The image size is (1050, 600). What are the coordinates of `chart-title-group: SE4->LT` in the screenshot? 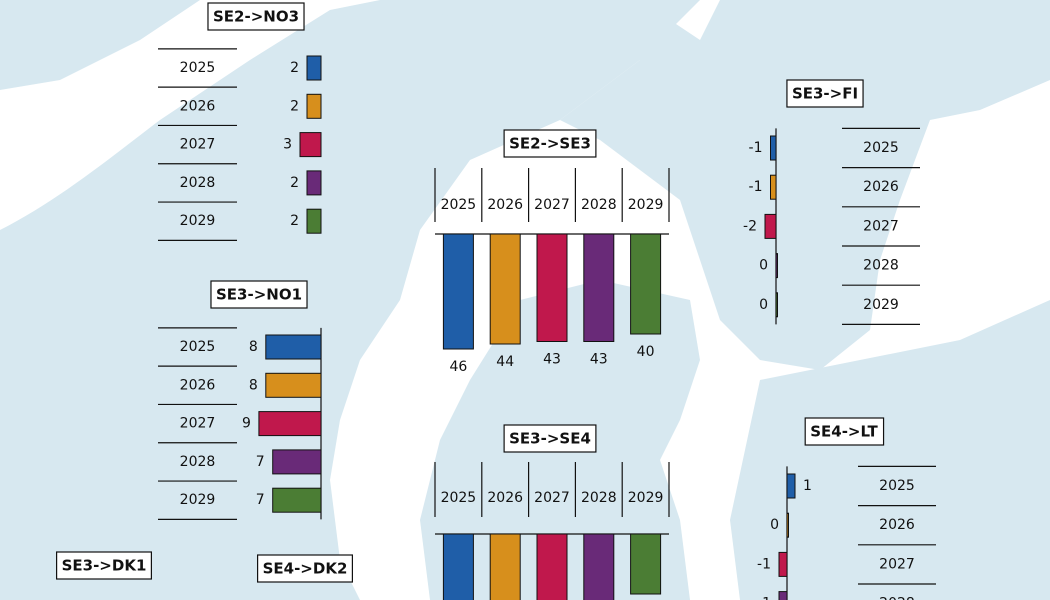 It's located at (844, 431).